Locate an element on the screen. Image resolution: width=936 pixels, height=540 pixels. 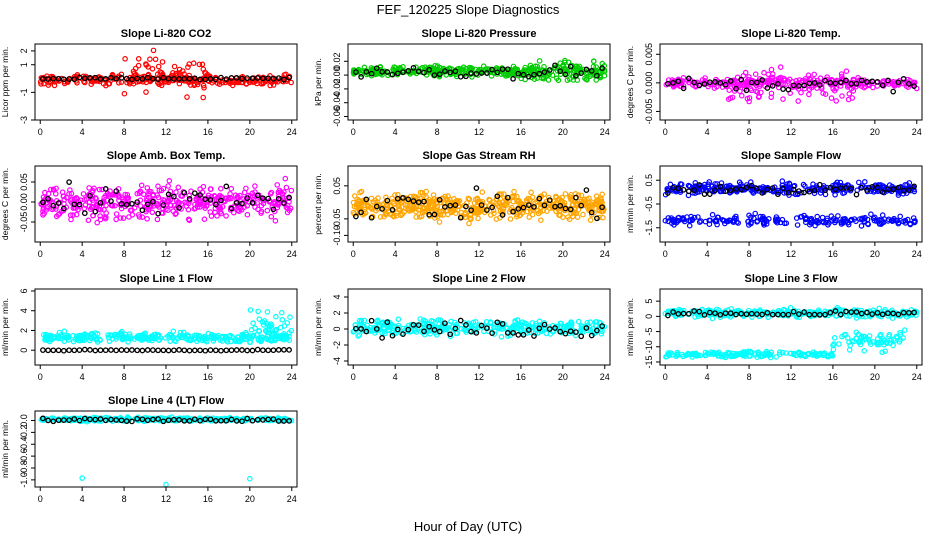
y-tick-label: 6 is located at coordinates (24, 290).